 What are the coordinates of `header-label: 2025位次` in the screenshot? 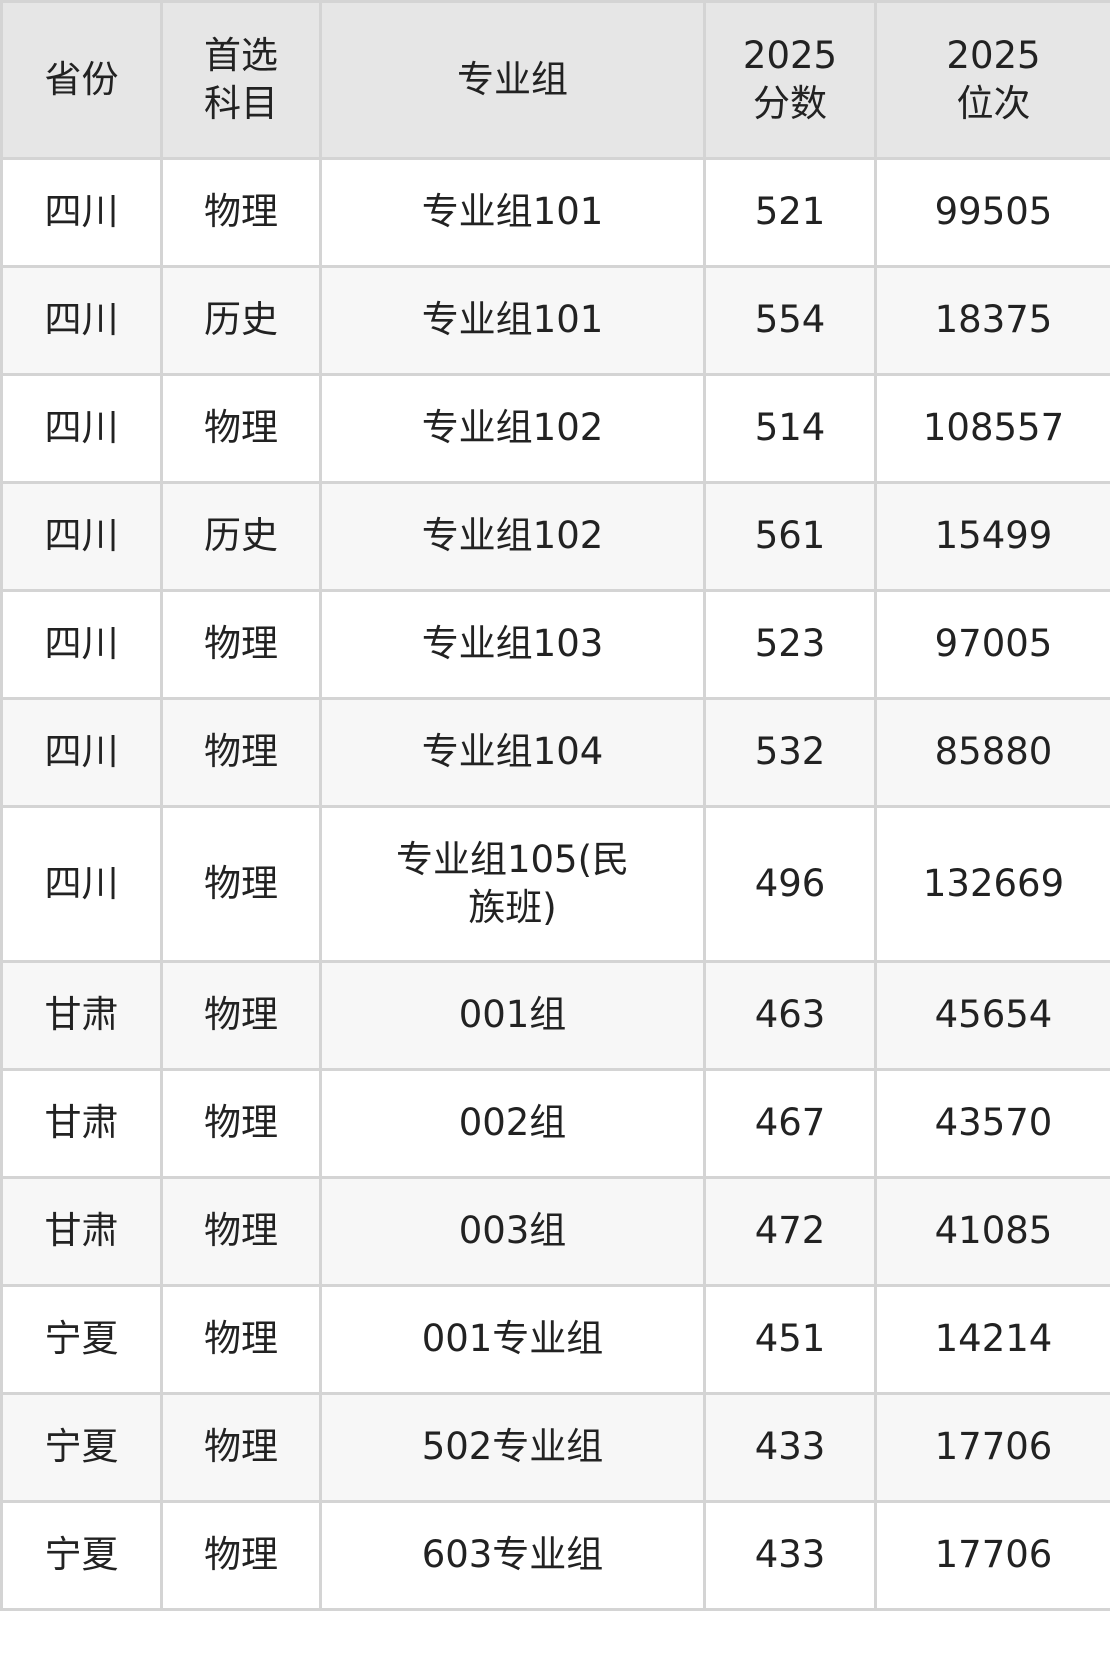 It's located at (993, 79).